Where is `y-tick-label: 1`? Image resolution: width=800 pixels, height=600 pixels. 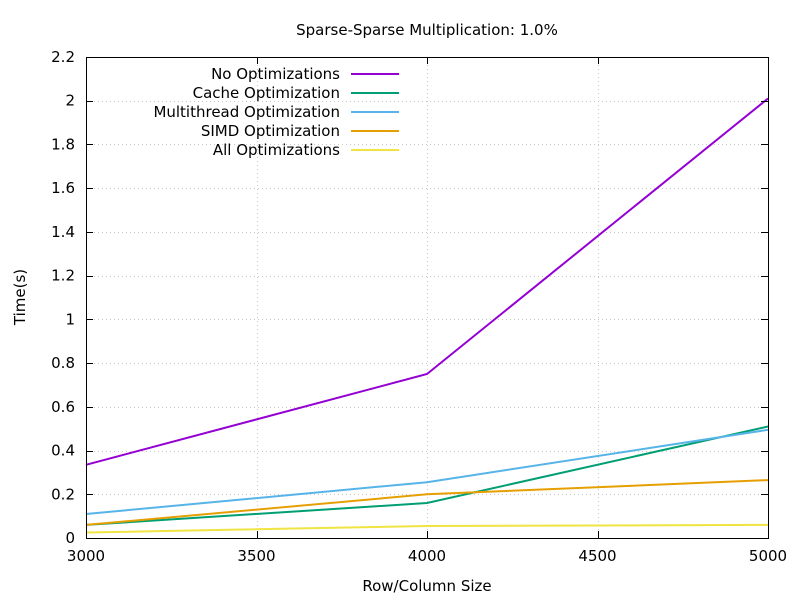 y-tick-label: 1 is located at coordinates (70, 319).